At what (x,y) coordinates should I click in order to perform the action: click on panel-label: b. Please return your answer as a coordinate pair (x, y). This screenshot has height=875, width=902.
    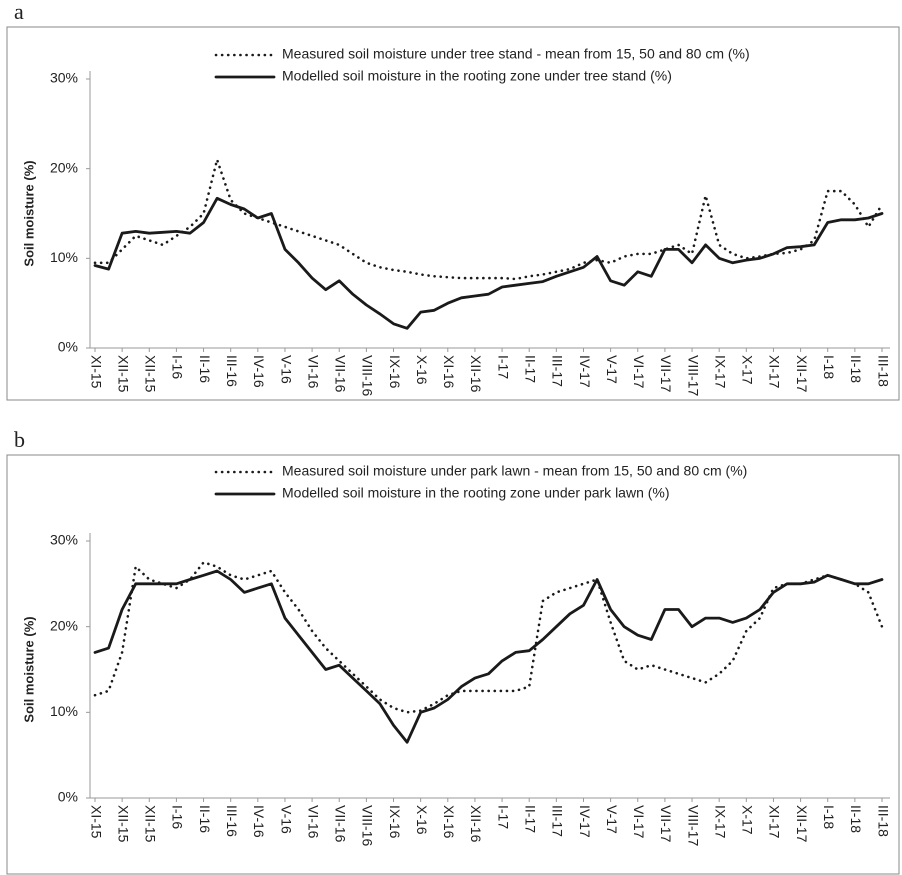
    Looking at the image, I should click on (19, 439).